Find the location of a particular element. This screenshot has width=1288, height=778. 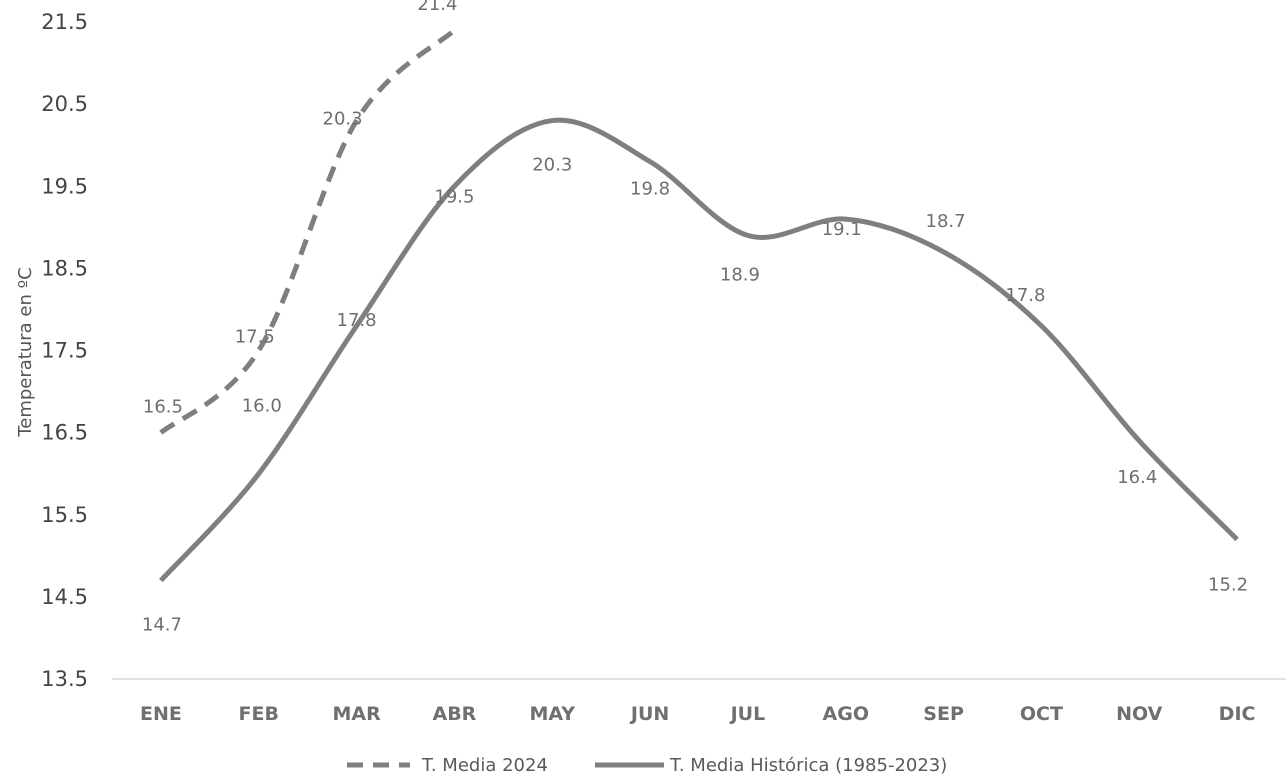

legend-item-2024: T. Media 2024 is located at coordinates (447, 765).